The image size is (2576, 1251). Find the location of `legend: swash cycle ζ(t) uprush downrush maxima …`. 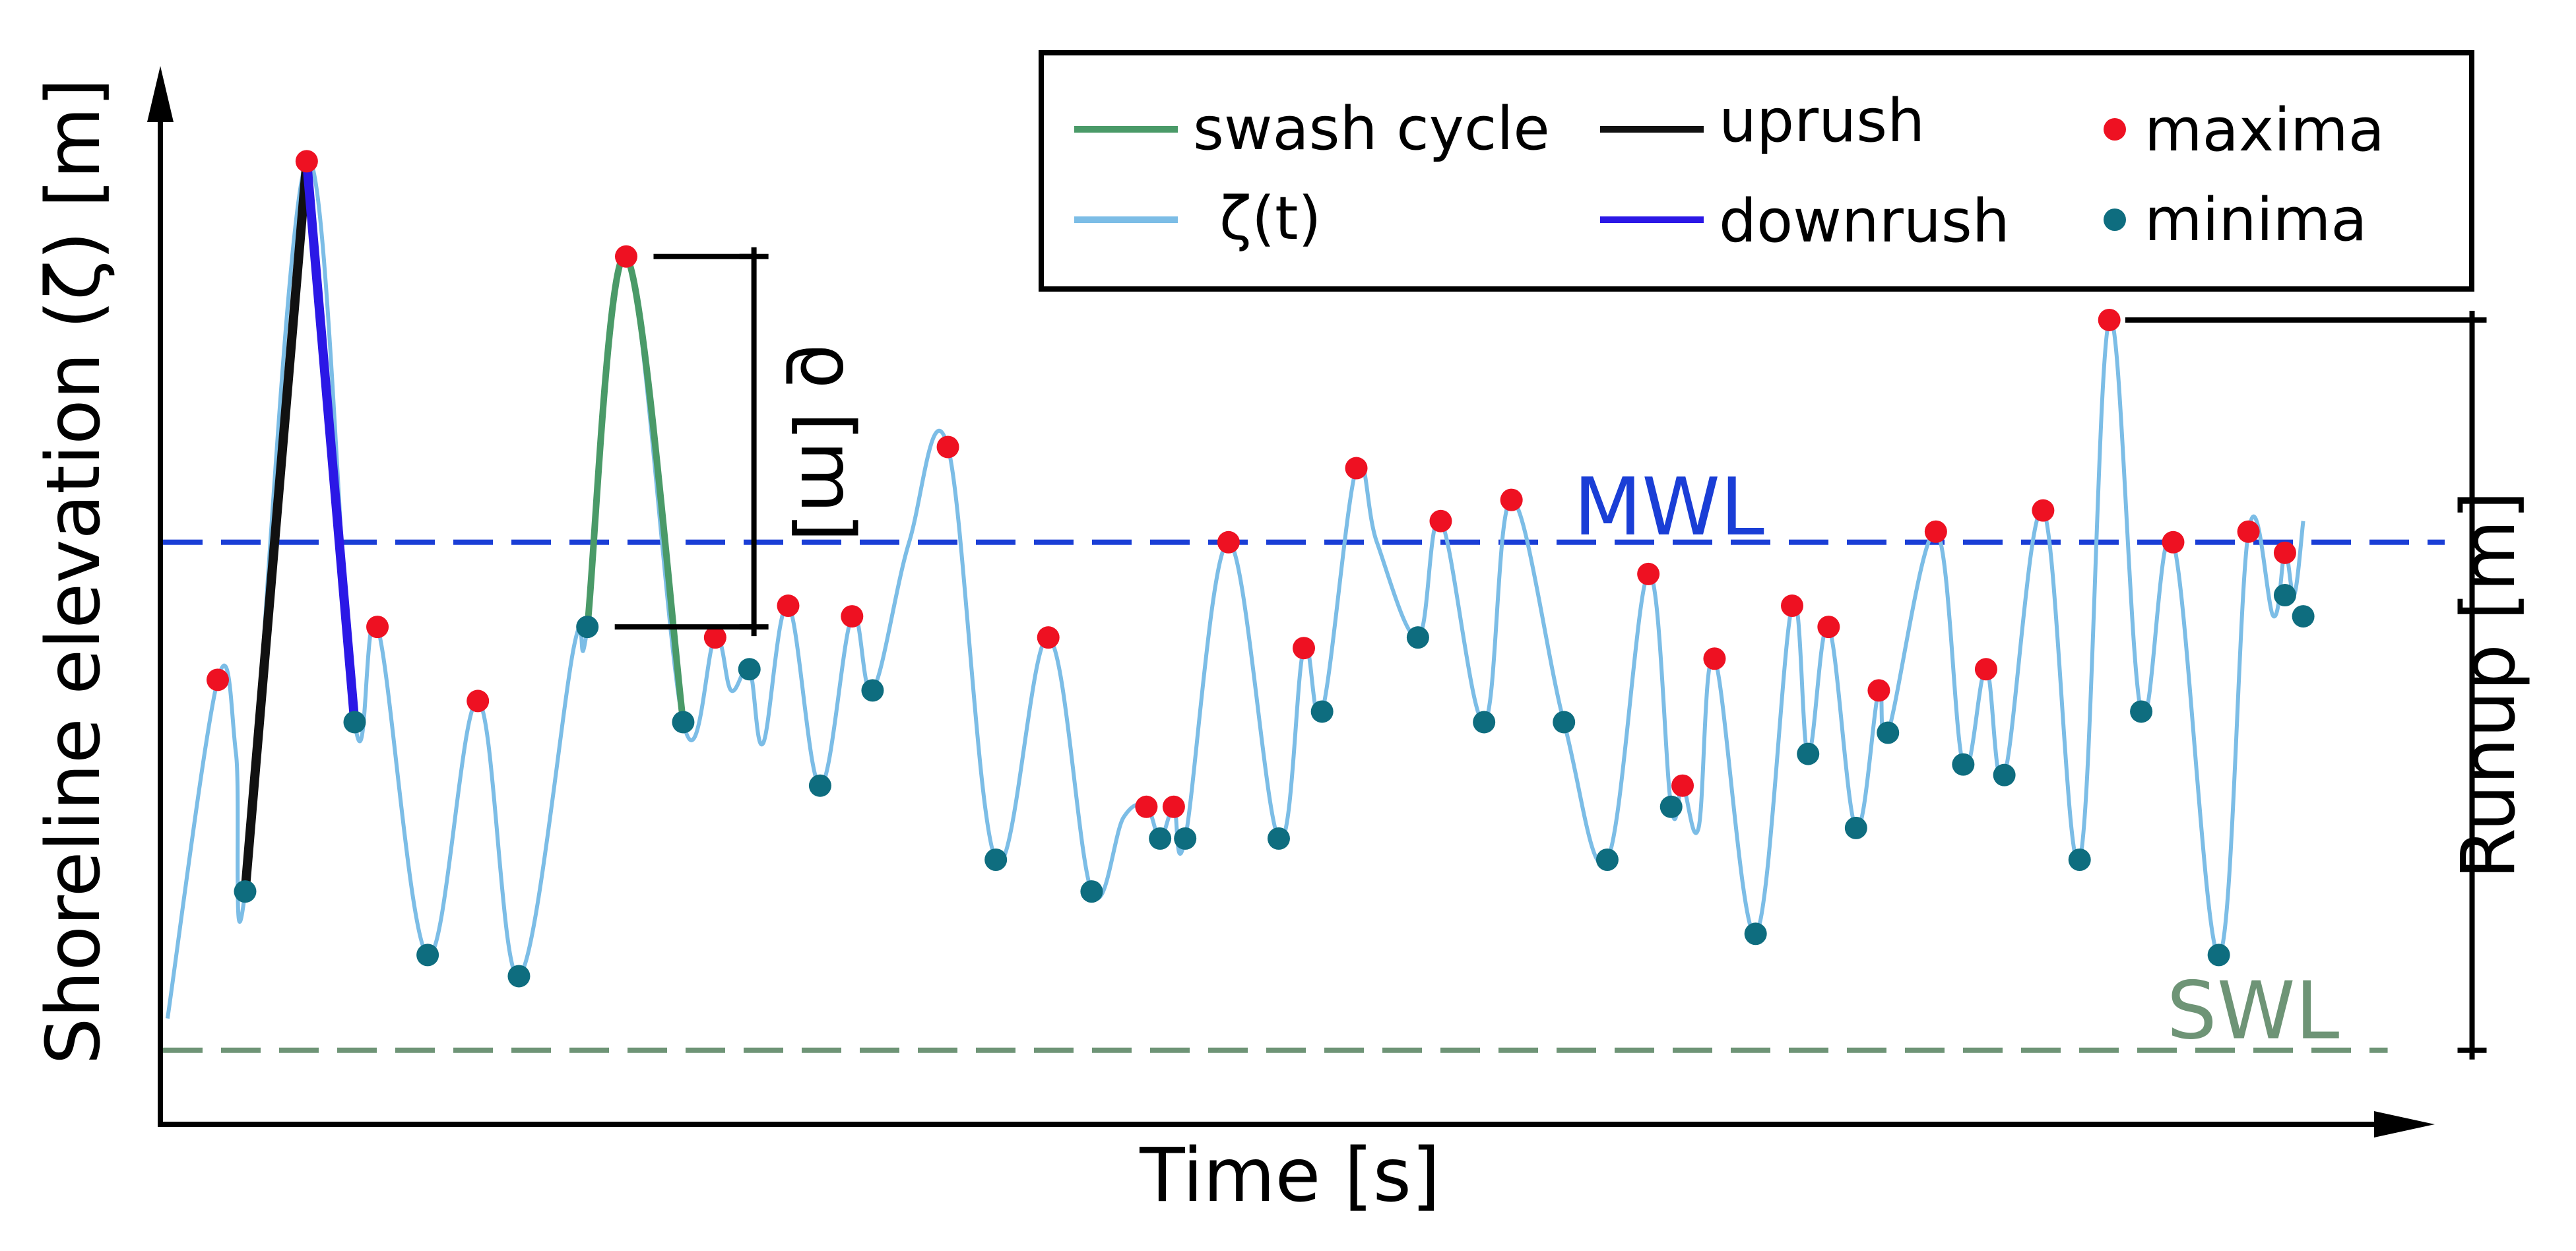

legend: swash cycle ζ(t) uprush downrush maxima … is located at coordinates (1756, 171).